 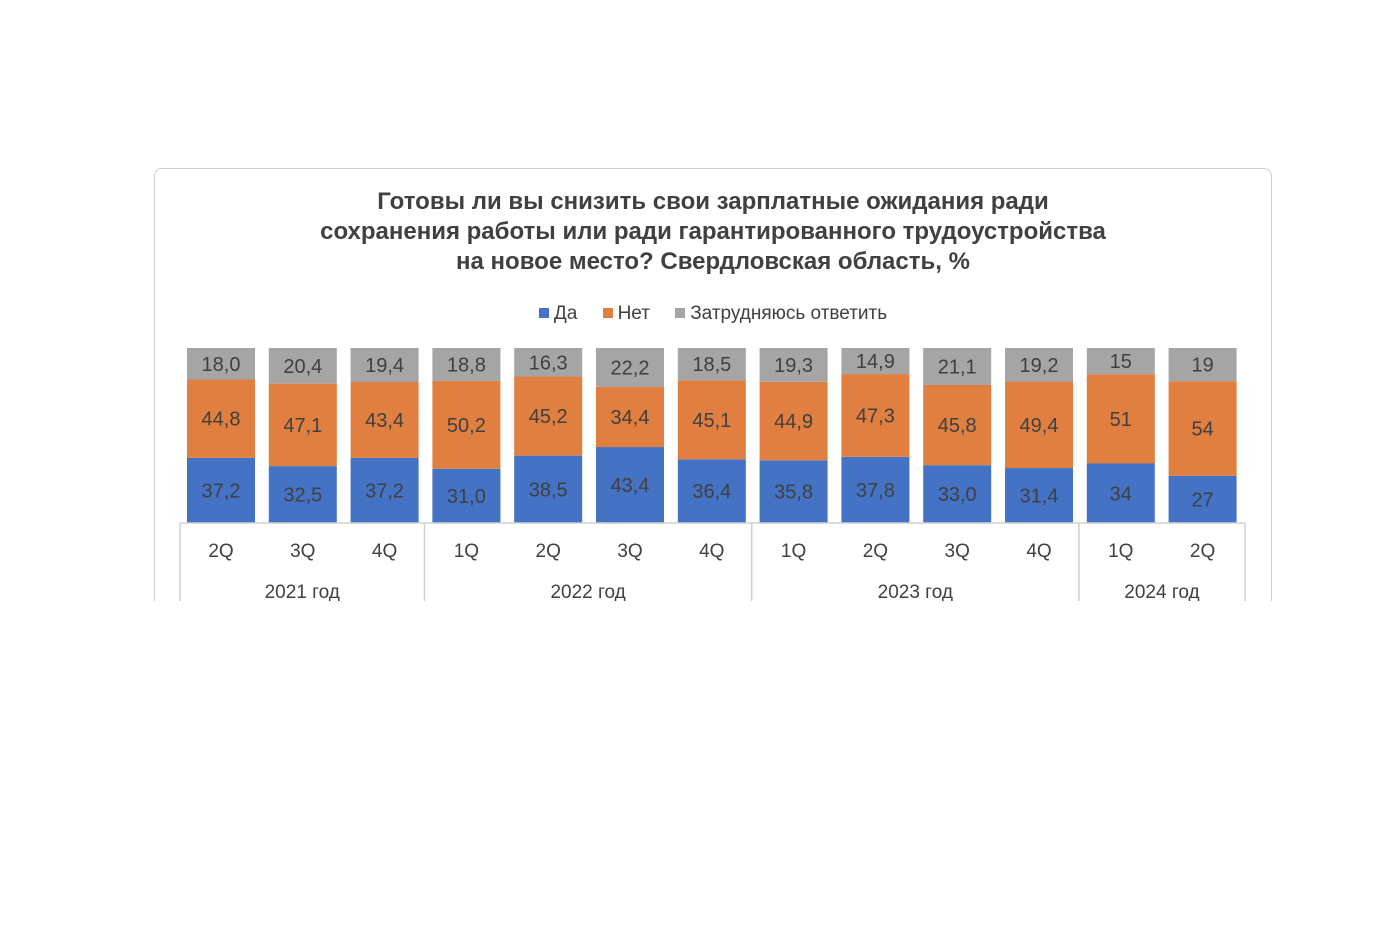 I want to click on data-label: 45,1, so click(x=711, y=421).